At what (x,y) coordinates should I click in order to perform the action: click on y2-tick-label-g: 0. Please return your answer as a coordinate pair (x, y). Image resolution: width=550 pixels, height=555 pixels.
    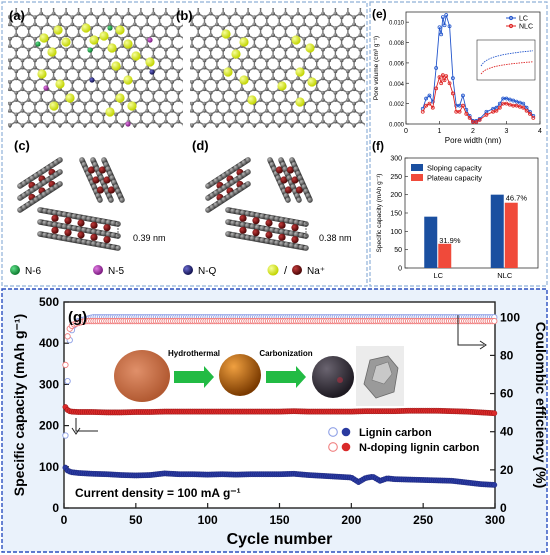
    Looking at the image, I should click on (503, 508).